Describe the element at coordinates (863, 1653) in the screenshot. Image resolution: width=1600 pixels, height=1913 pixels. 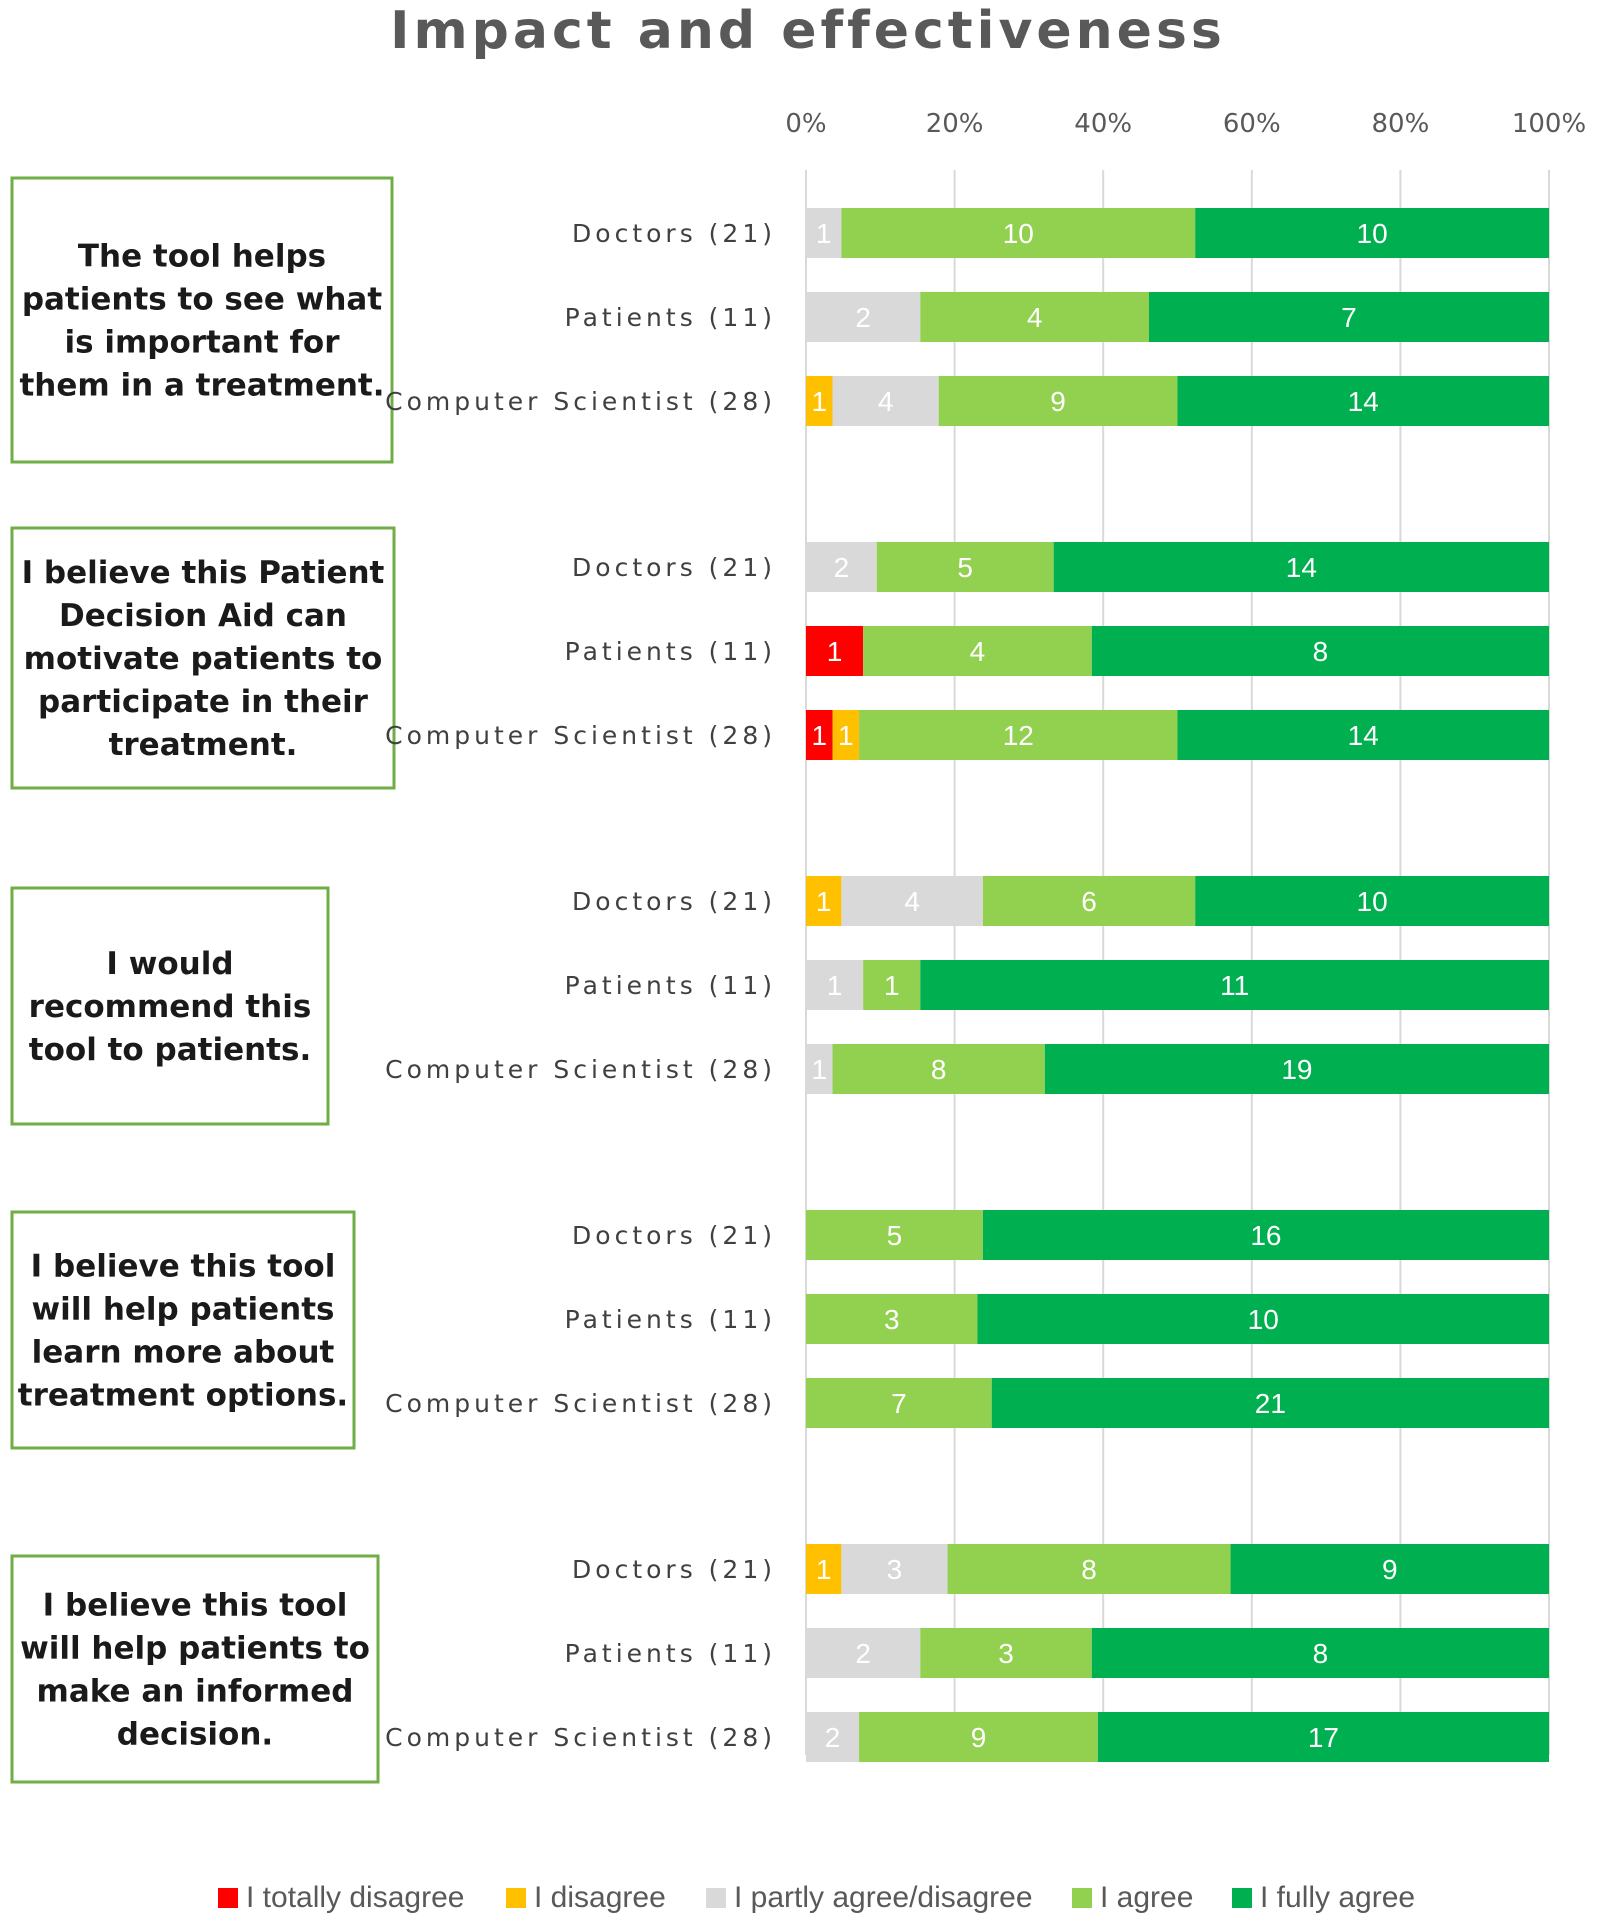
I see `data-label: 2` at that location.